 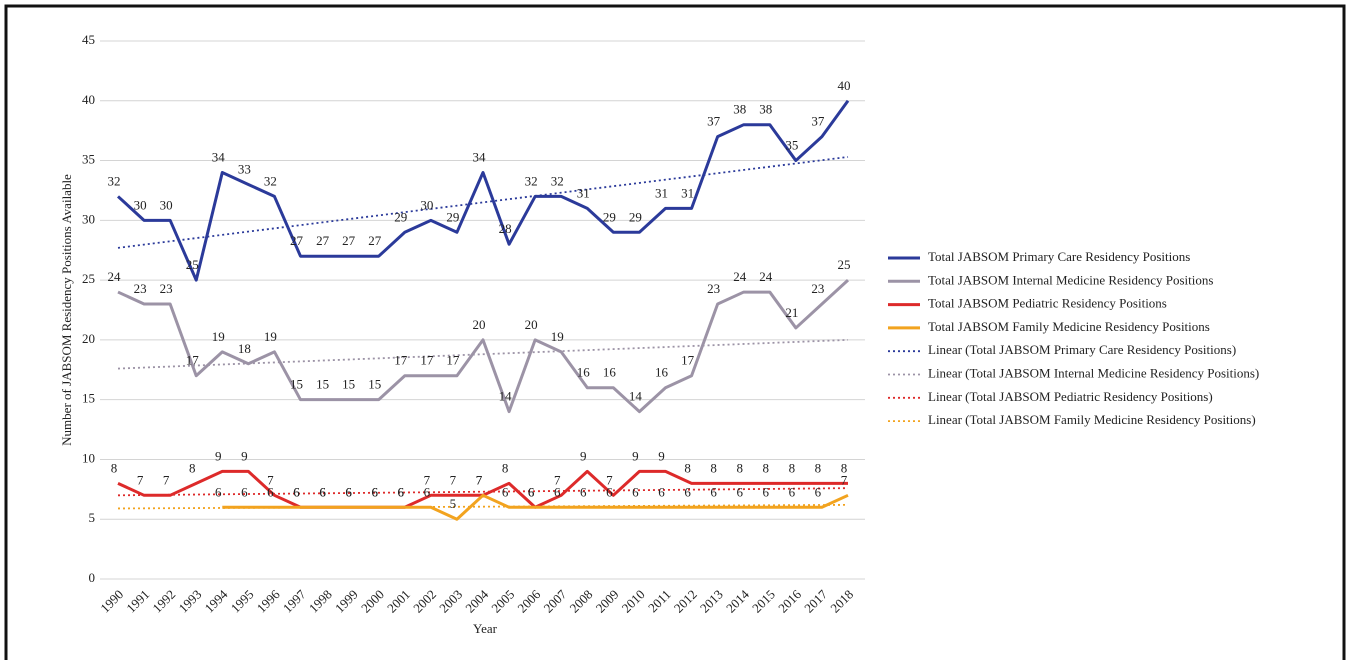 What do you see at coordinates (480, 156) in the screenshot?
I see `data-label: 34` at bounding box center [480, 156].